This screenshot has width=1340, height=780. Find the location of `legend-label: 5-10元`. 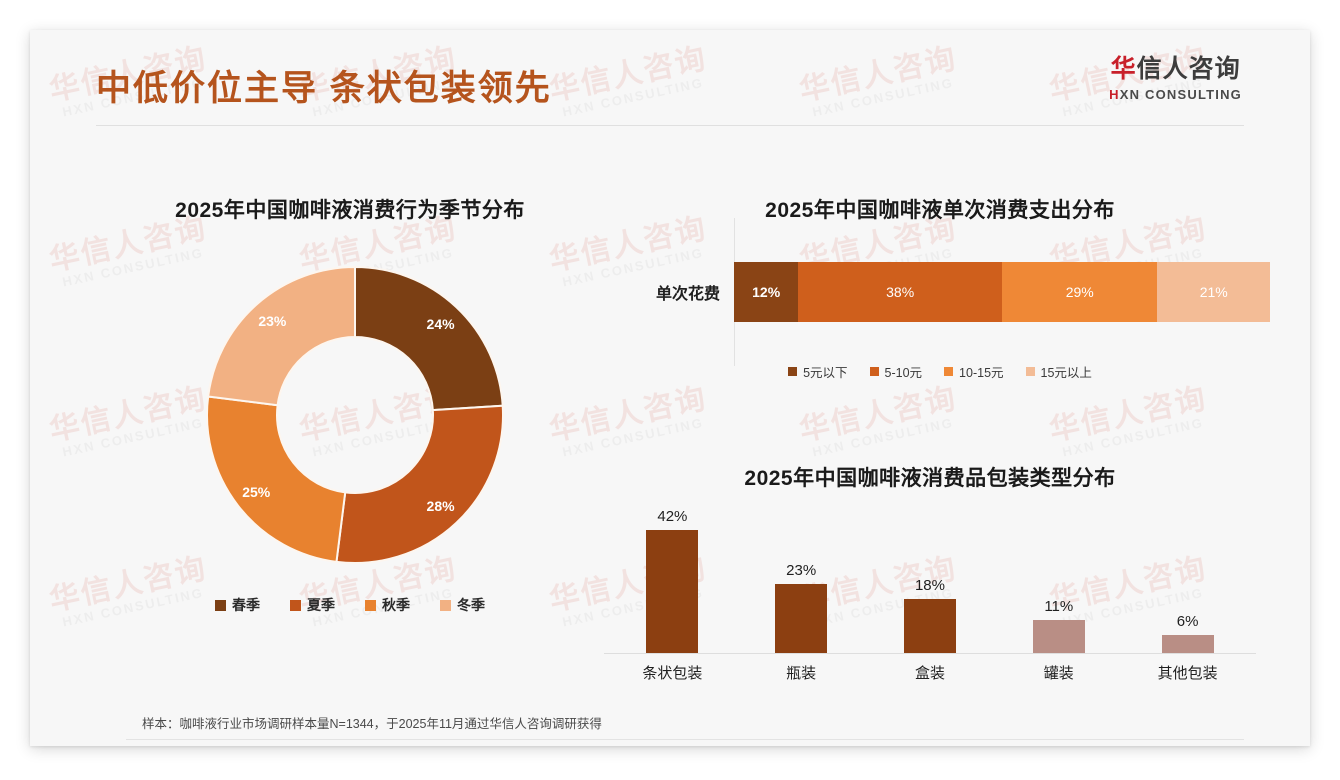

legend-label: 5-10元 is located at coordinates (903, 373).